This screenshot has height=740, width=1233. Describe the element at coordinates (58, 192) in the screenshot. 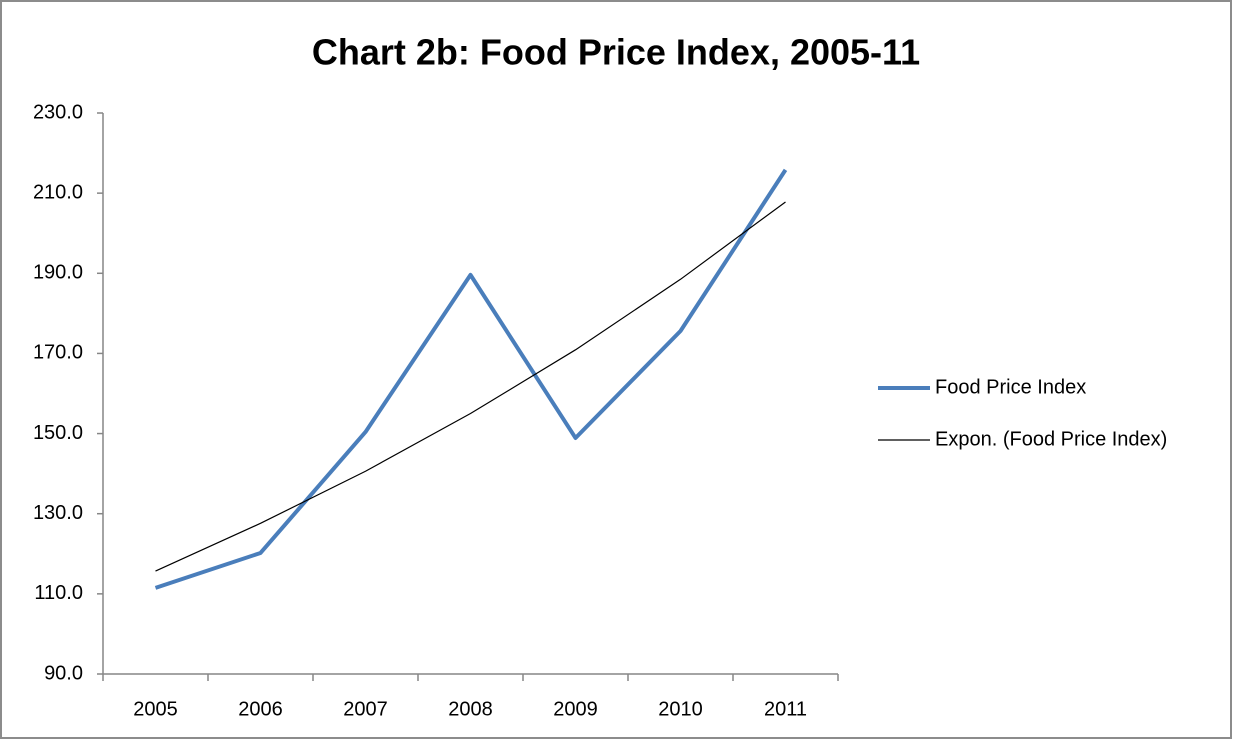

I see `y-tick-label: 210.0` at that location.